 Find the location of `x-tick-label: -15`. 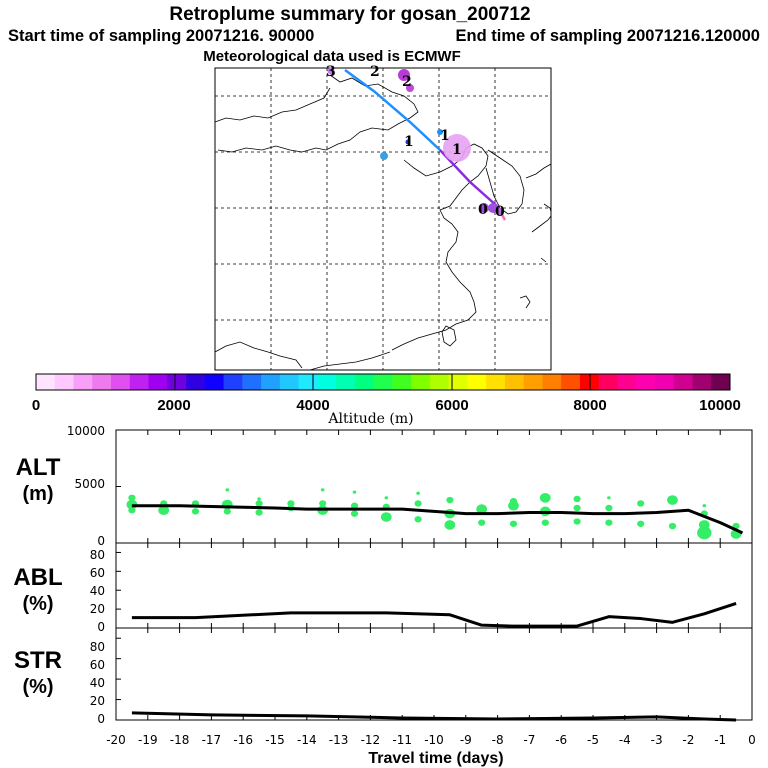

x-tick-label: -15 is located at coordinates (275, 740).